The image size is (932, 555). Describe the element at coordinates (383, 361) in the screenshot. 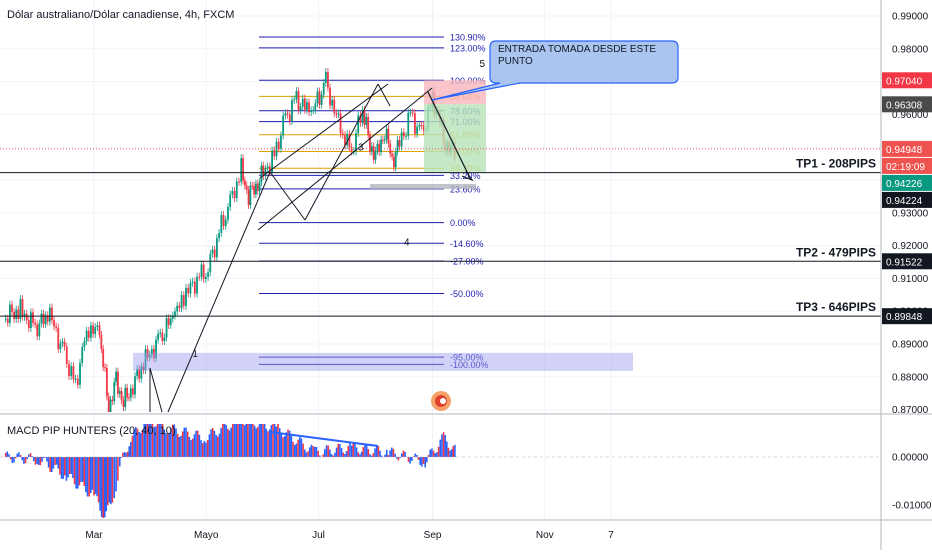

I see `demand-zone-rect` at that location.